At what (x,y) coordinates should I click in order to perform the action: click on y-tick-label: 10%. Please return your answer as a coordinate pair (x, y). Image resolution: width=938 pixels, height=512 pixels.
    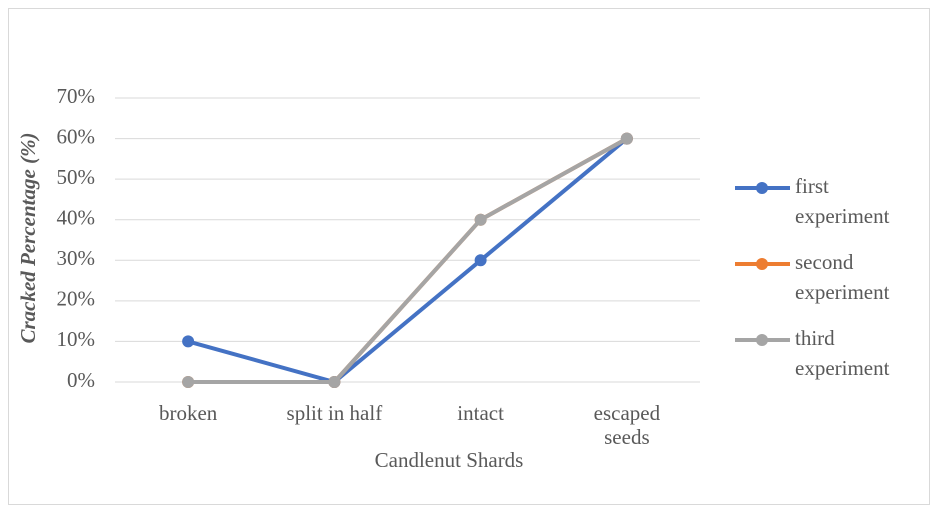
    Looking at the image, I should click on (76, 339).